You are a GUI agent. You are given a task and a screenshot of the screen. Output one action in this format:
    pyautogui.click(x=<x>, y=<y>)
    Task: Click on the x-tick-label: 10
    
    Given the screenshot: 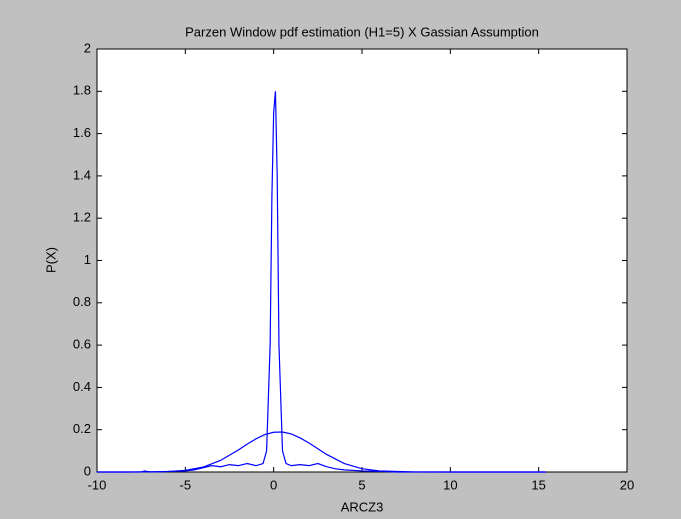 What is the action you would take?
    pyautogui.click(x=450, y=484)
    